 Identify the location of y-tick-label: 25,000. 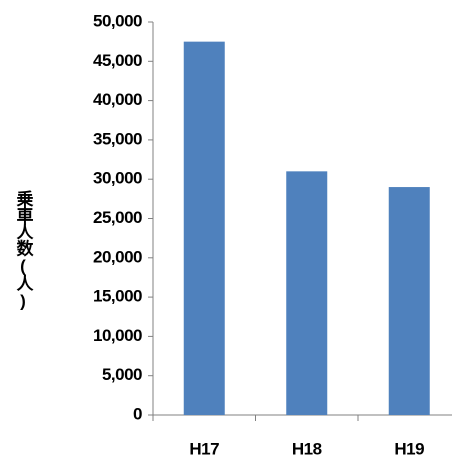
(117, 217).